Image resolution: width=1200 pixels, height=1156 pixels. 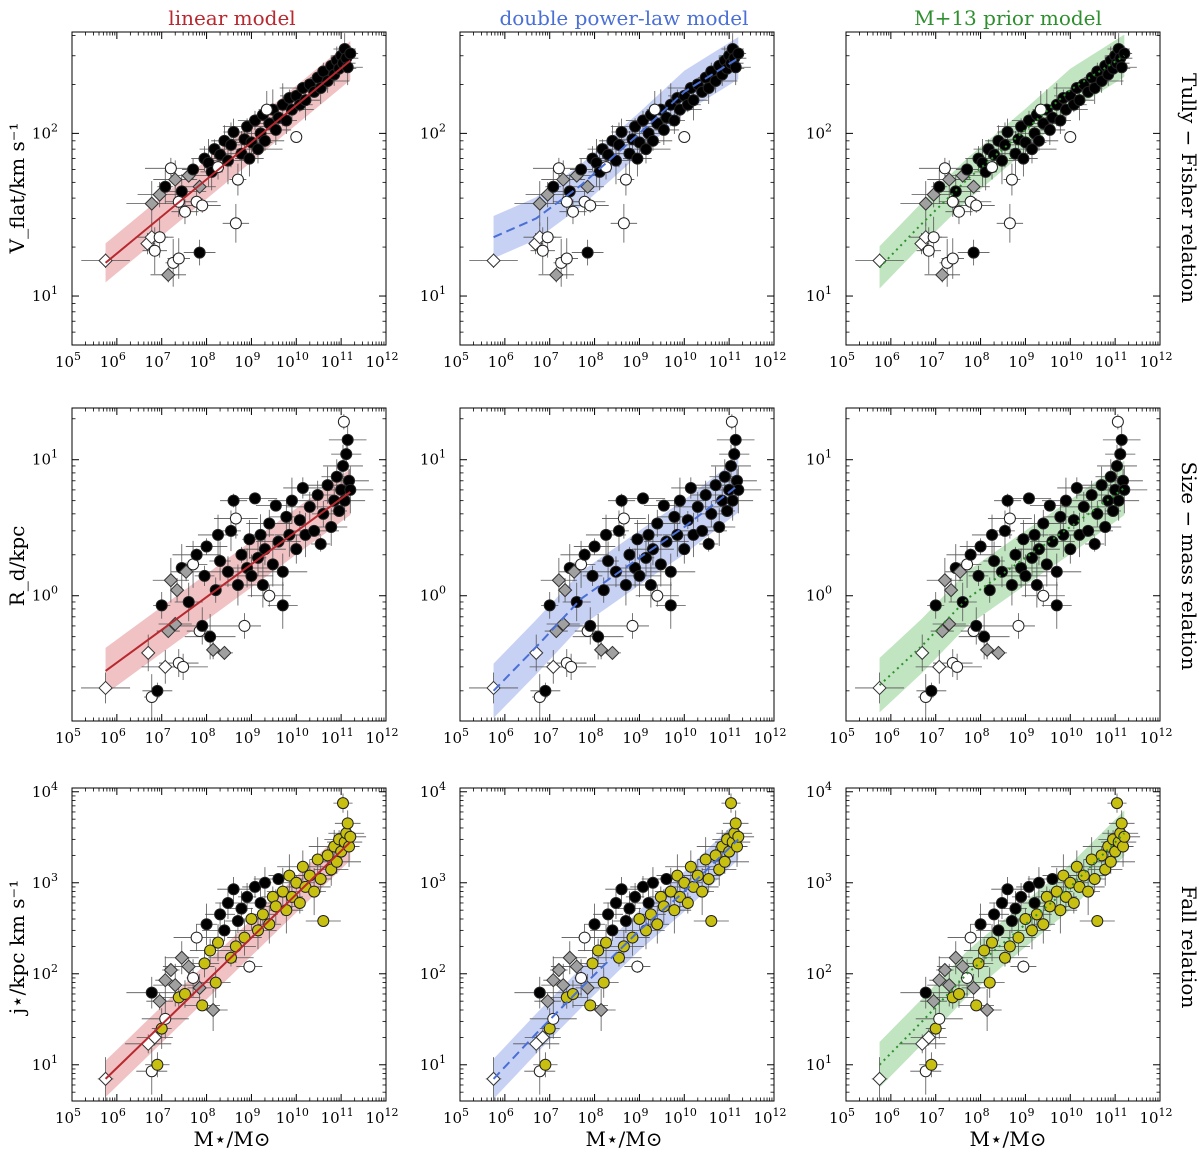 What do you see at coordinates (1003, 555) in the screenshot?
I see `y-ticks` at bounding box center [1003, 555].